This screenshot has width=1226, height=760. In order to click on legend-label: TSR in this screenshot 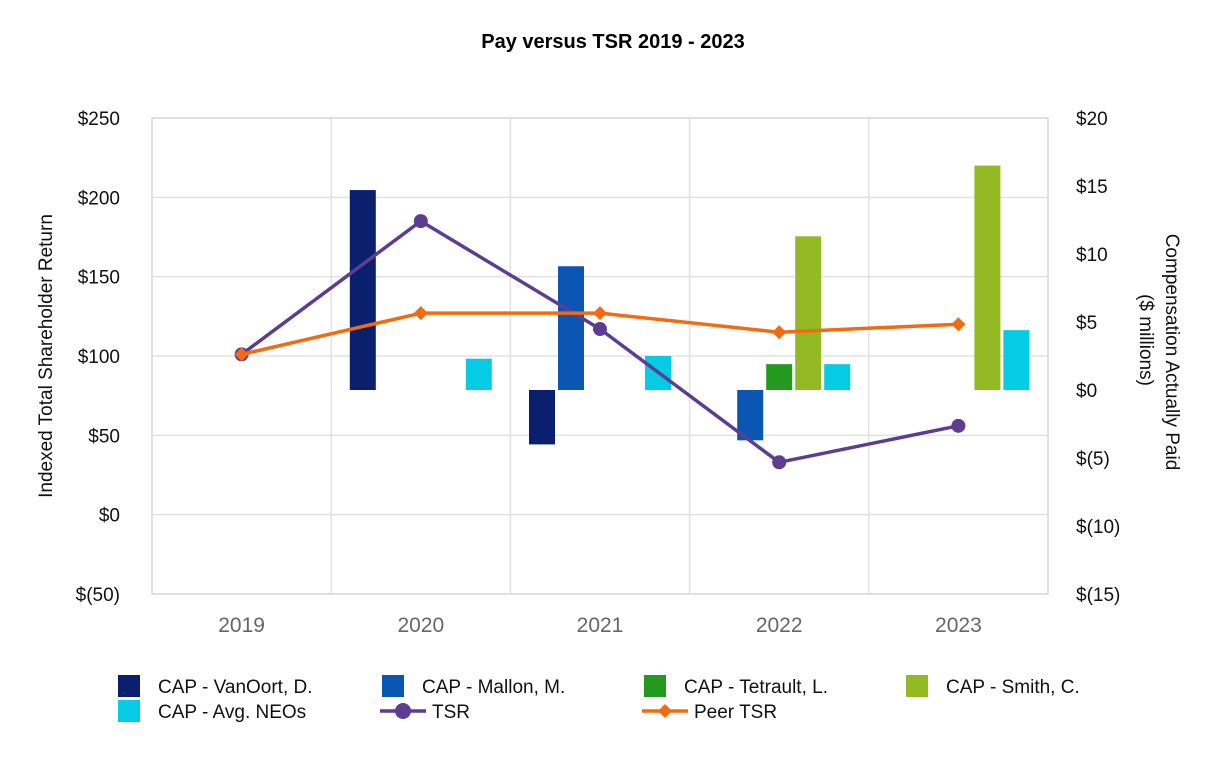, I will do `click(451, 712)`.